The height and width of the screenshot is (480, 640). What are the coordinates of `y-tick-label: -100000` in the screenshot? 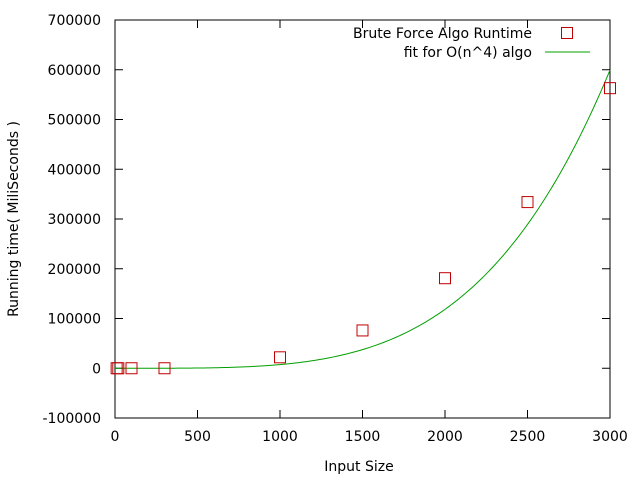 It's located at (72, 419).